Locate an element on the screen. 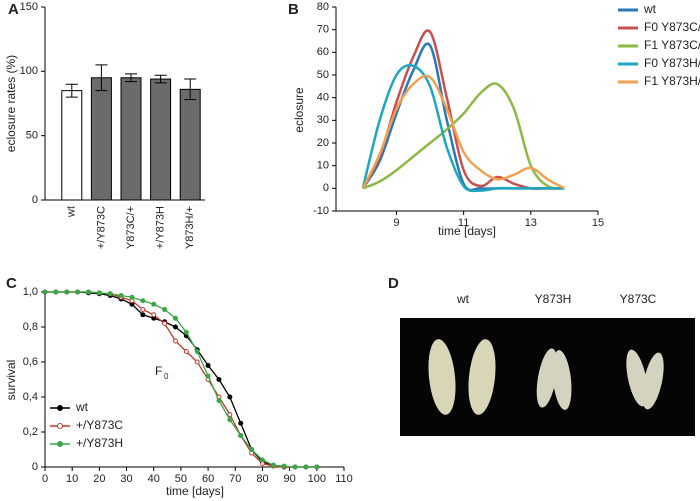 The height and width of the screenshot is (501, 700). image-label: Y873C is located at coordinates (638, 299).